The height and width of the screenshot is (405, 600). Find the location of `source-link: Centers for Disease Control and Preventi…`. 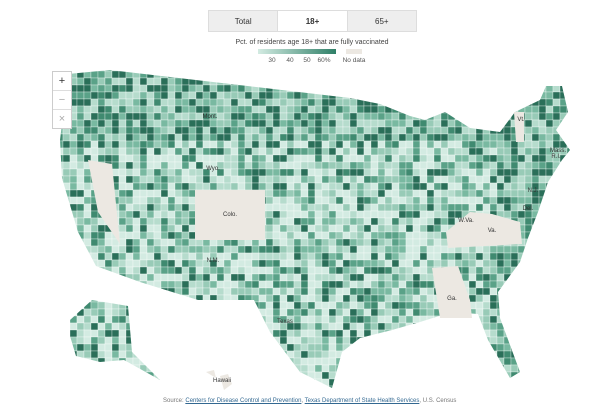

source-link: Centers for Disease Control and Preventi… is located at coordinates (243, 401).